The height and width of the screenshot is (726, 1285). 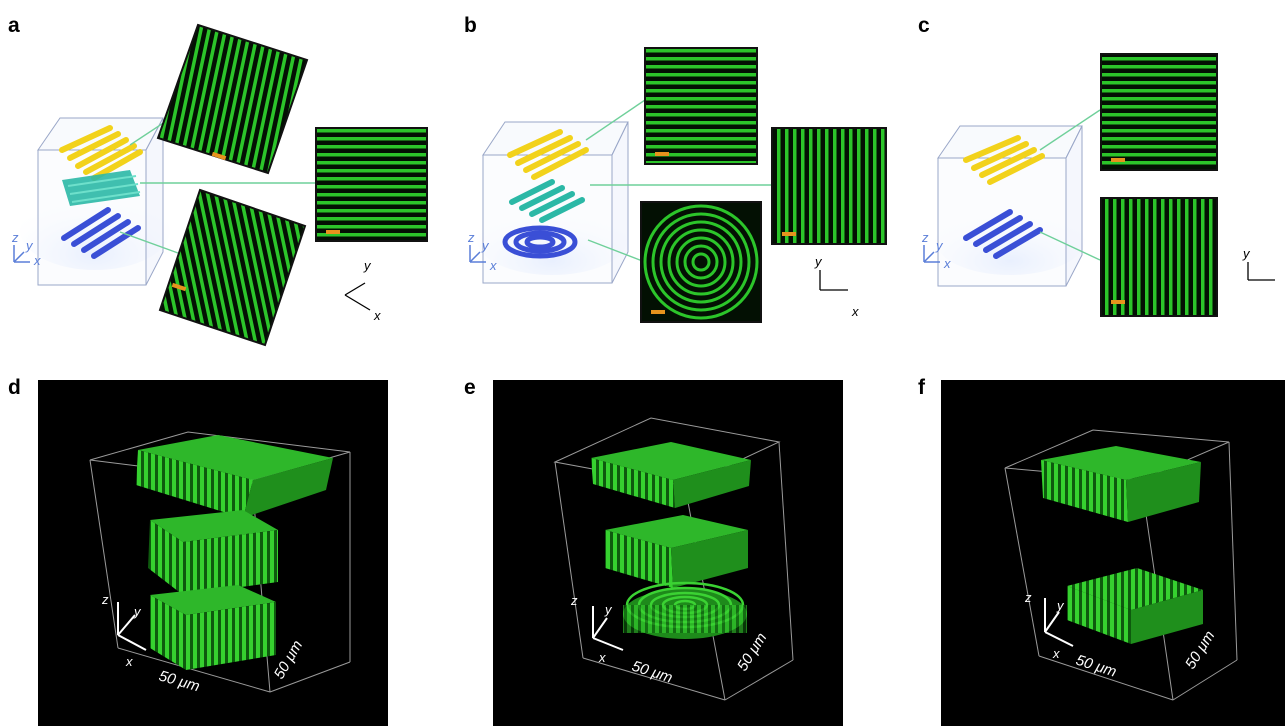 I want to click on panel-a-micrograph-top, so click(x=232, y=99).